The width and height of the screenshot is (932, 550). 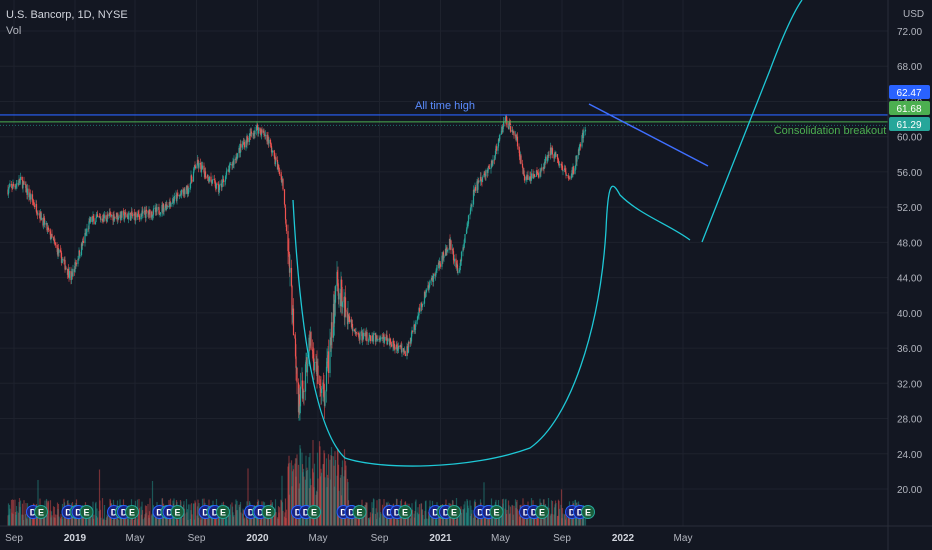 I want to click on ath-label: All time high, so click(x=445, y=106).